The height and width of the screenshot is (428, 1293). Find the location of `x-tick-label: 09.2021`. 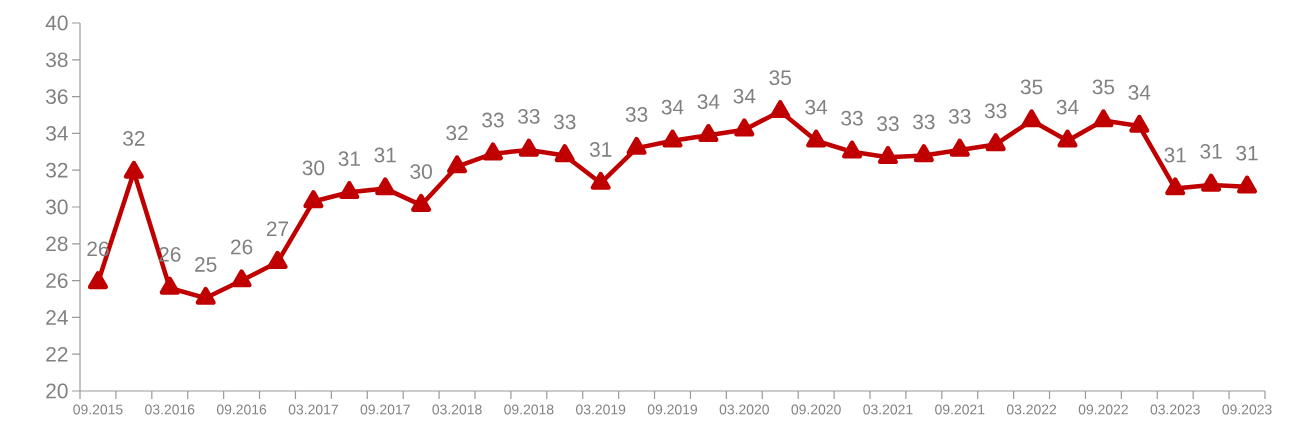

x-tick-label: 09.2021 is located at coordinates (960, 409).